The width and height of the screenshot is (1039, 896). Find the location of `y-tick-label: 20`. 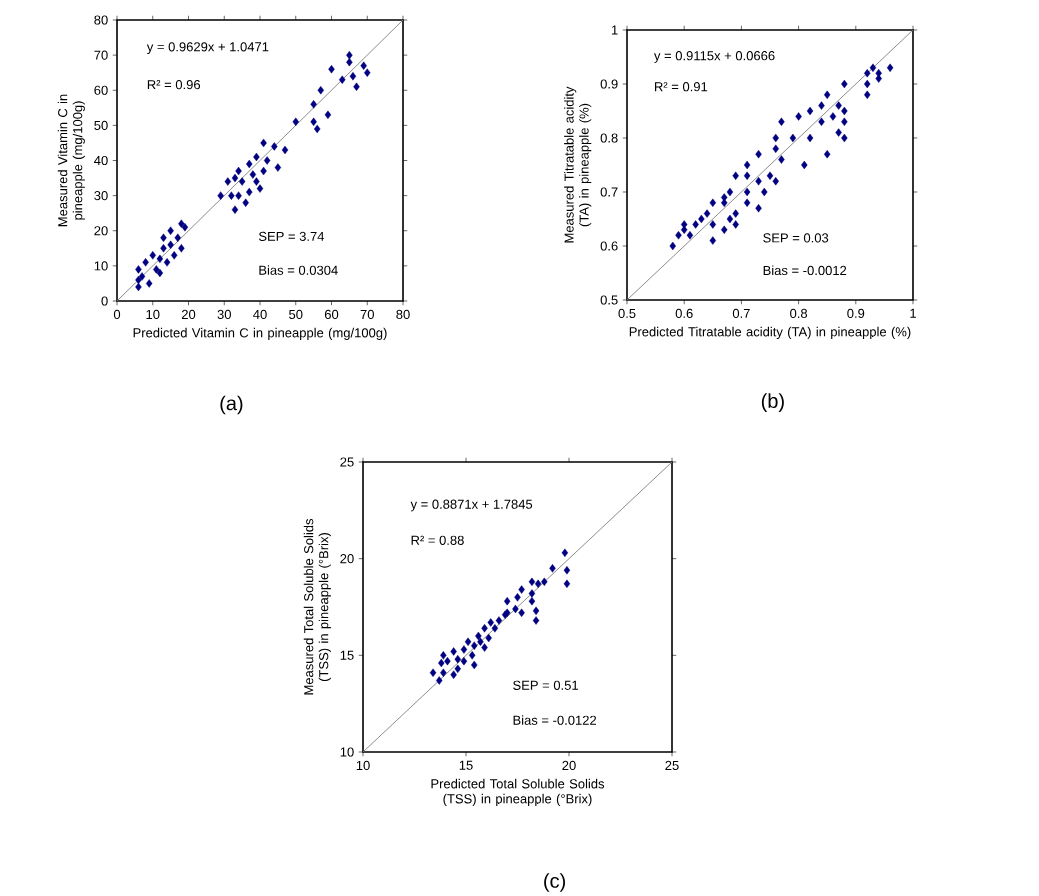

y-tick-label: 20 is located at coordinates (101, 231).